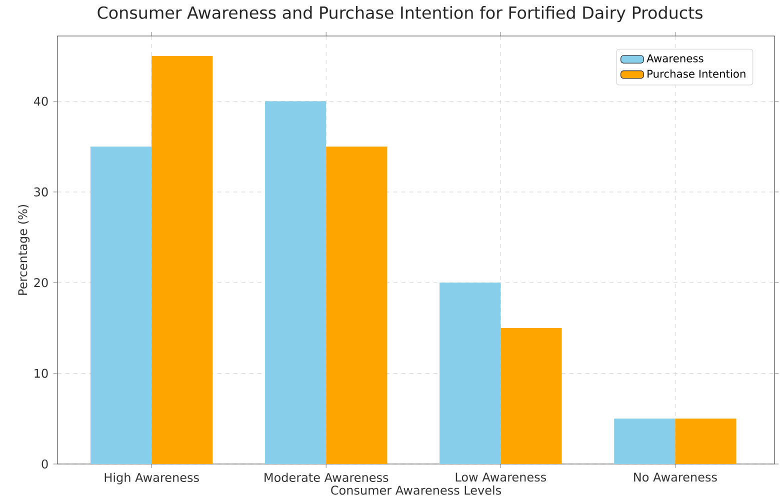  I want to click on y-tick-label: 20, so click(41, 283).